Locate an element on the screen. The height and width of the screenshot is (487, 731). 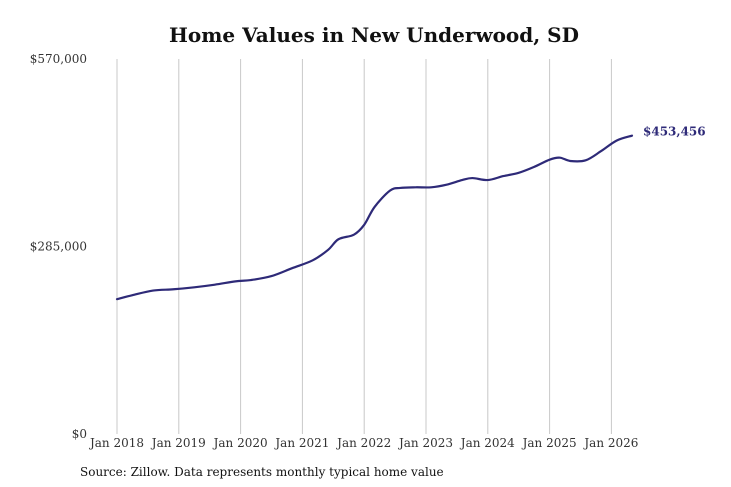
x-tick-label: Jan 2025 is located at coordinates (549, 443).